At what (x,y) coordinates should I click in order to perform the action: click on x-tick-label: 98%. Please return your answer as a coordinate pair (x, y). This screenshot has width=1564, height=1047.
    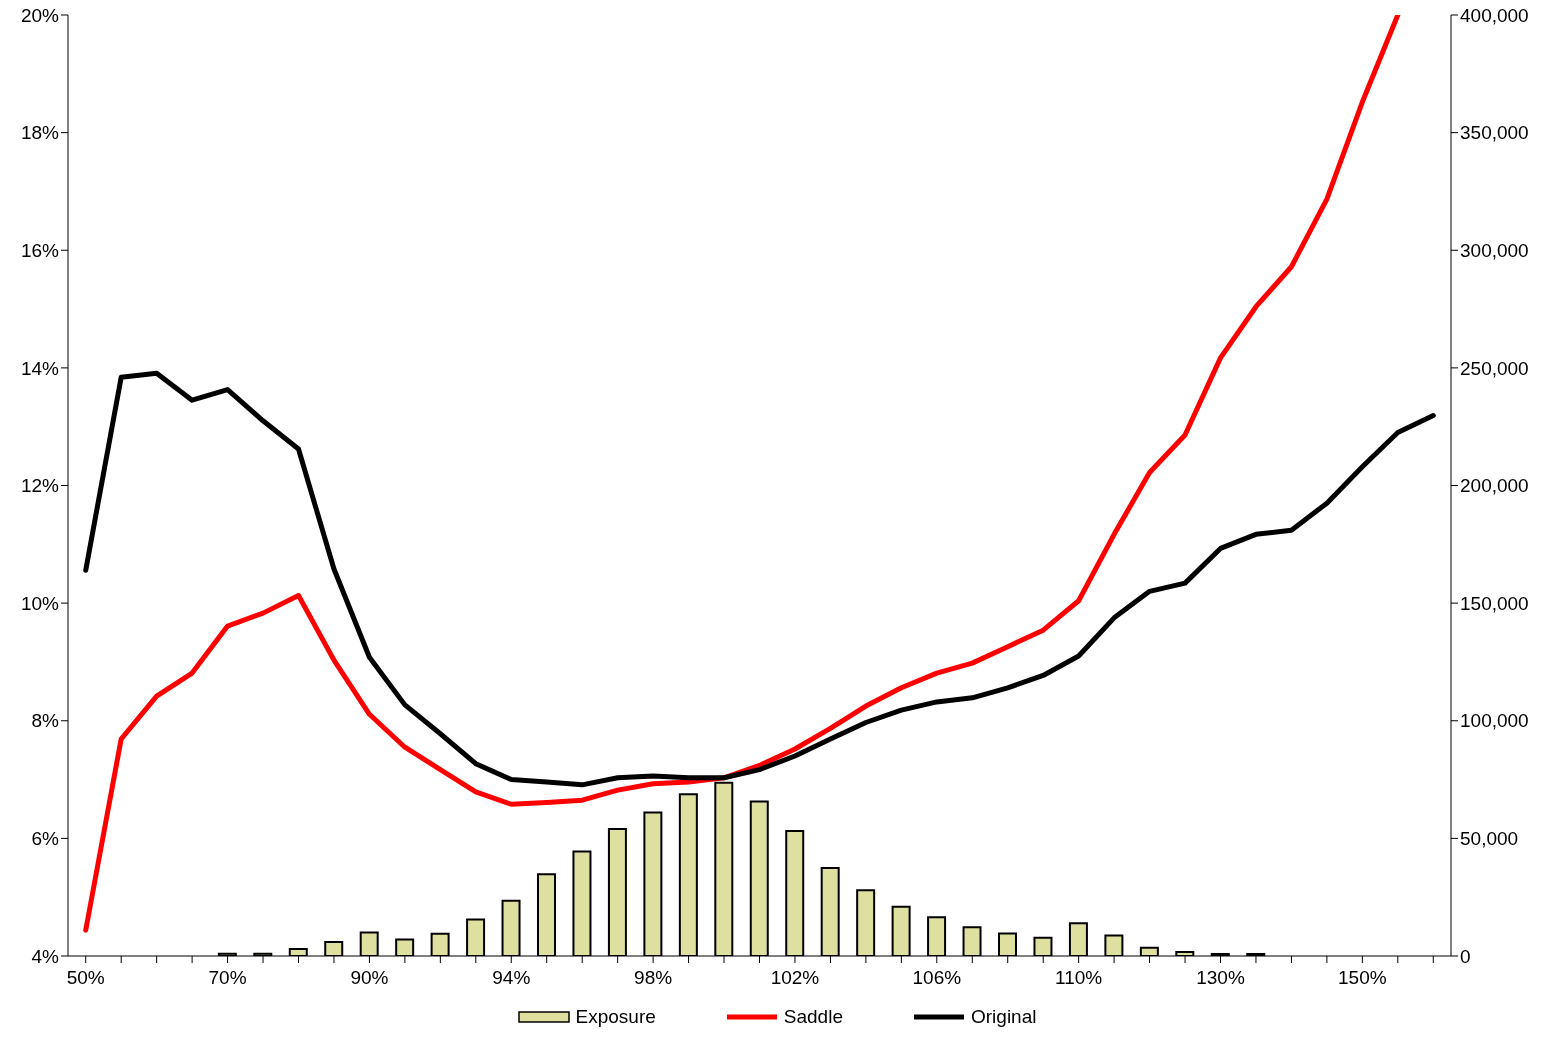
    Looking at the image, I should click on (653, 978).